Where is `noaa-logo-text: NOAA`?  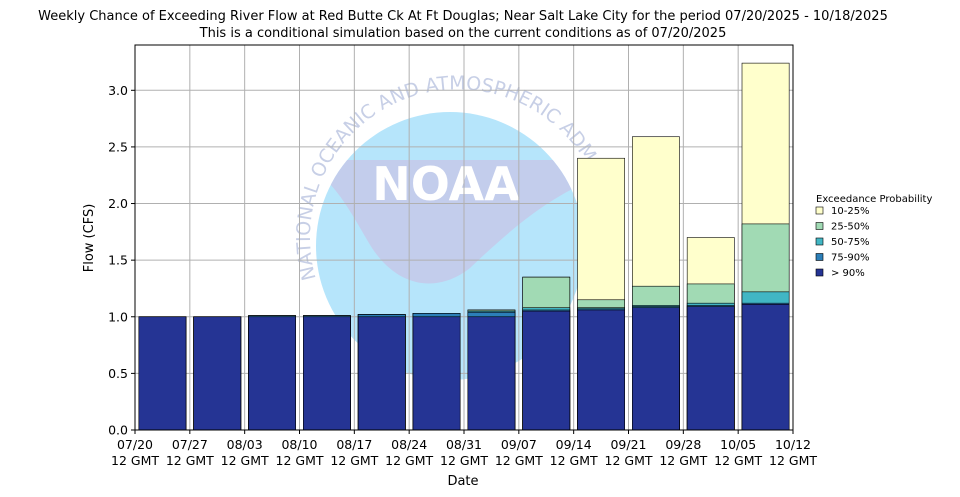
noaa-logo-text: NOAA is located at coordinates (446, 184).